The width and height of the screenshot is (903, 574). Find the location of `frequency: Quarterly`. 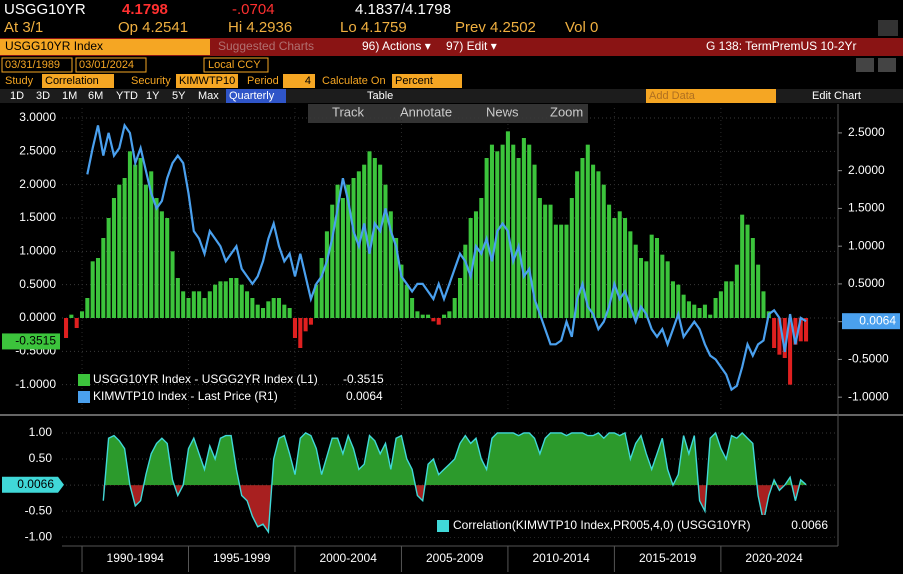

frequency: Quarterly is located at coordinates (252, 96).